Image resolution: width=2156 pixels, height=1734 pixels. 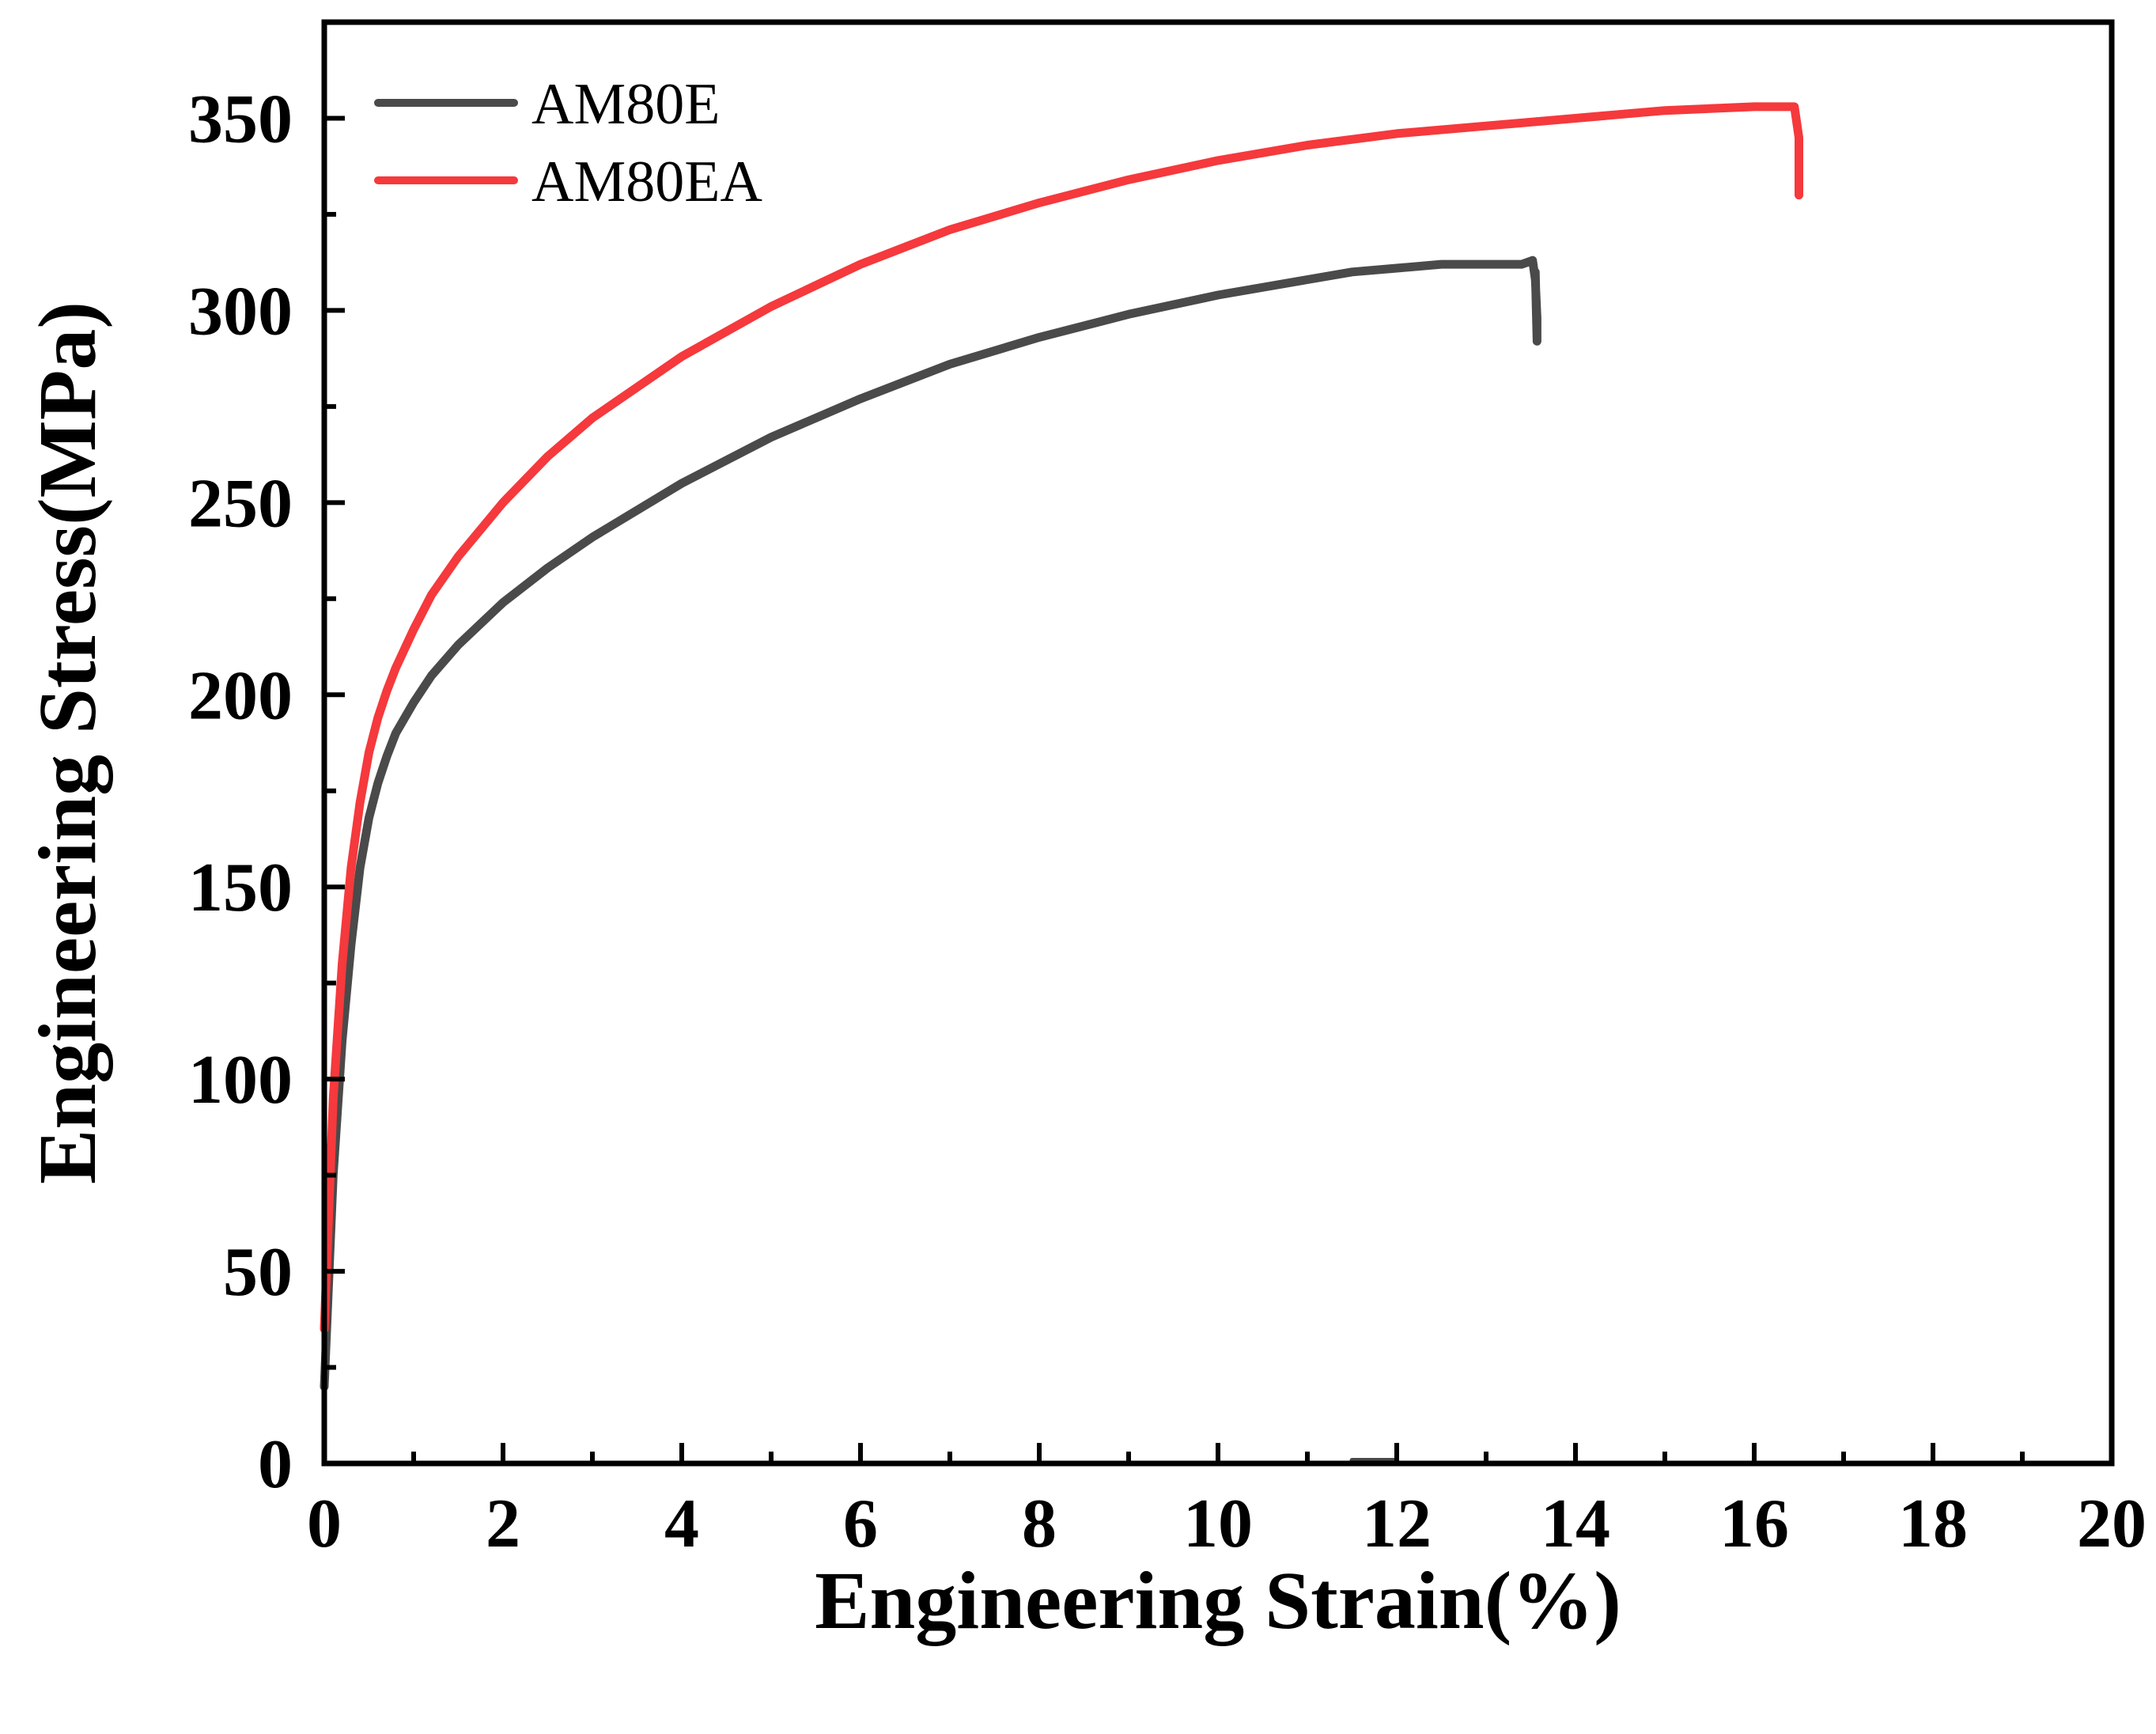 I want to click on y-tick-label: 150, so click(x=241, y=888).